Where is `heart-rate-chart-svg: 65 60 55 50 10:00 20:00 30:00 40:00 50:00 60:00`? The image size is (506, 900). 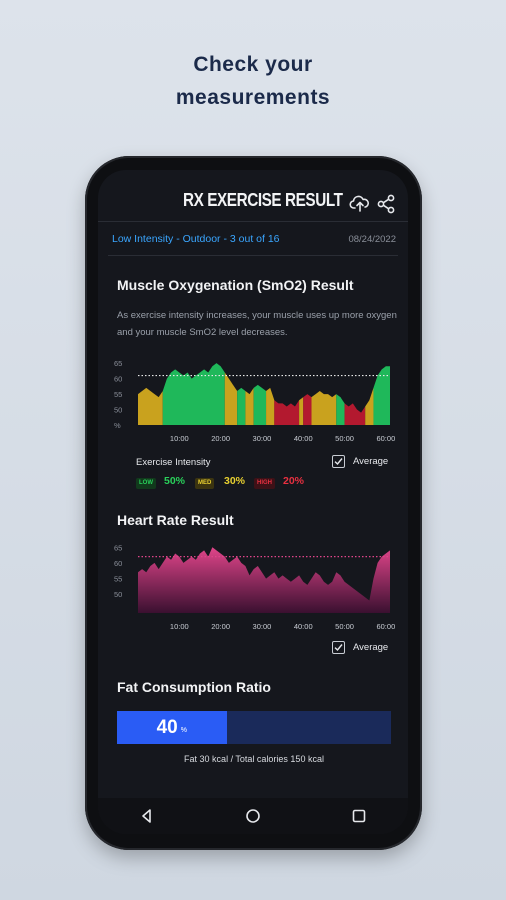
heart-rate-chart-svg: 65 60 55 50 10:00 20:00 30:00 40:00 50:00 60:00 is located at coordinates (254, 587).